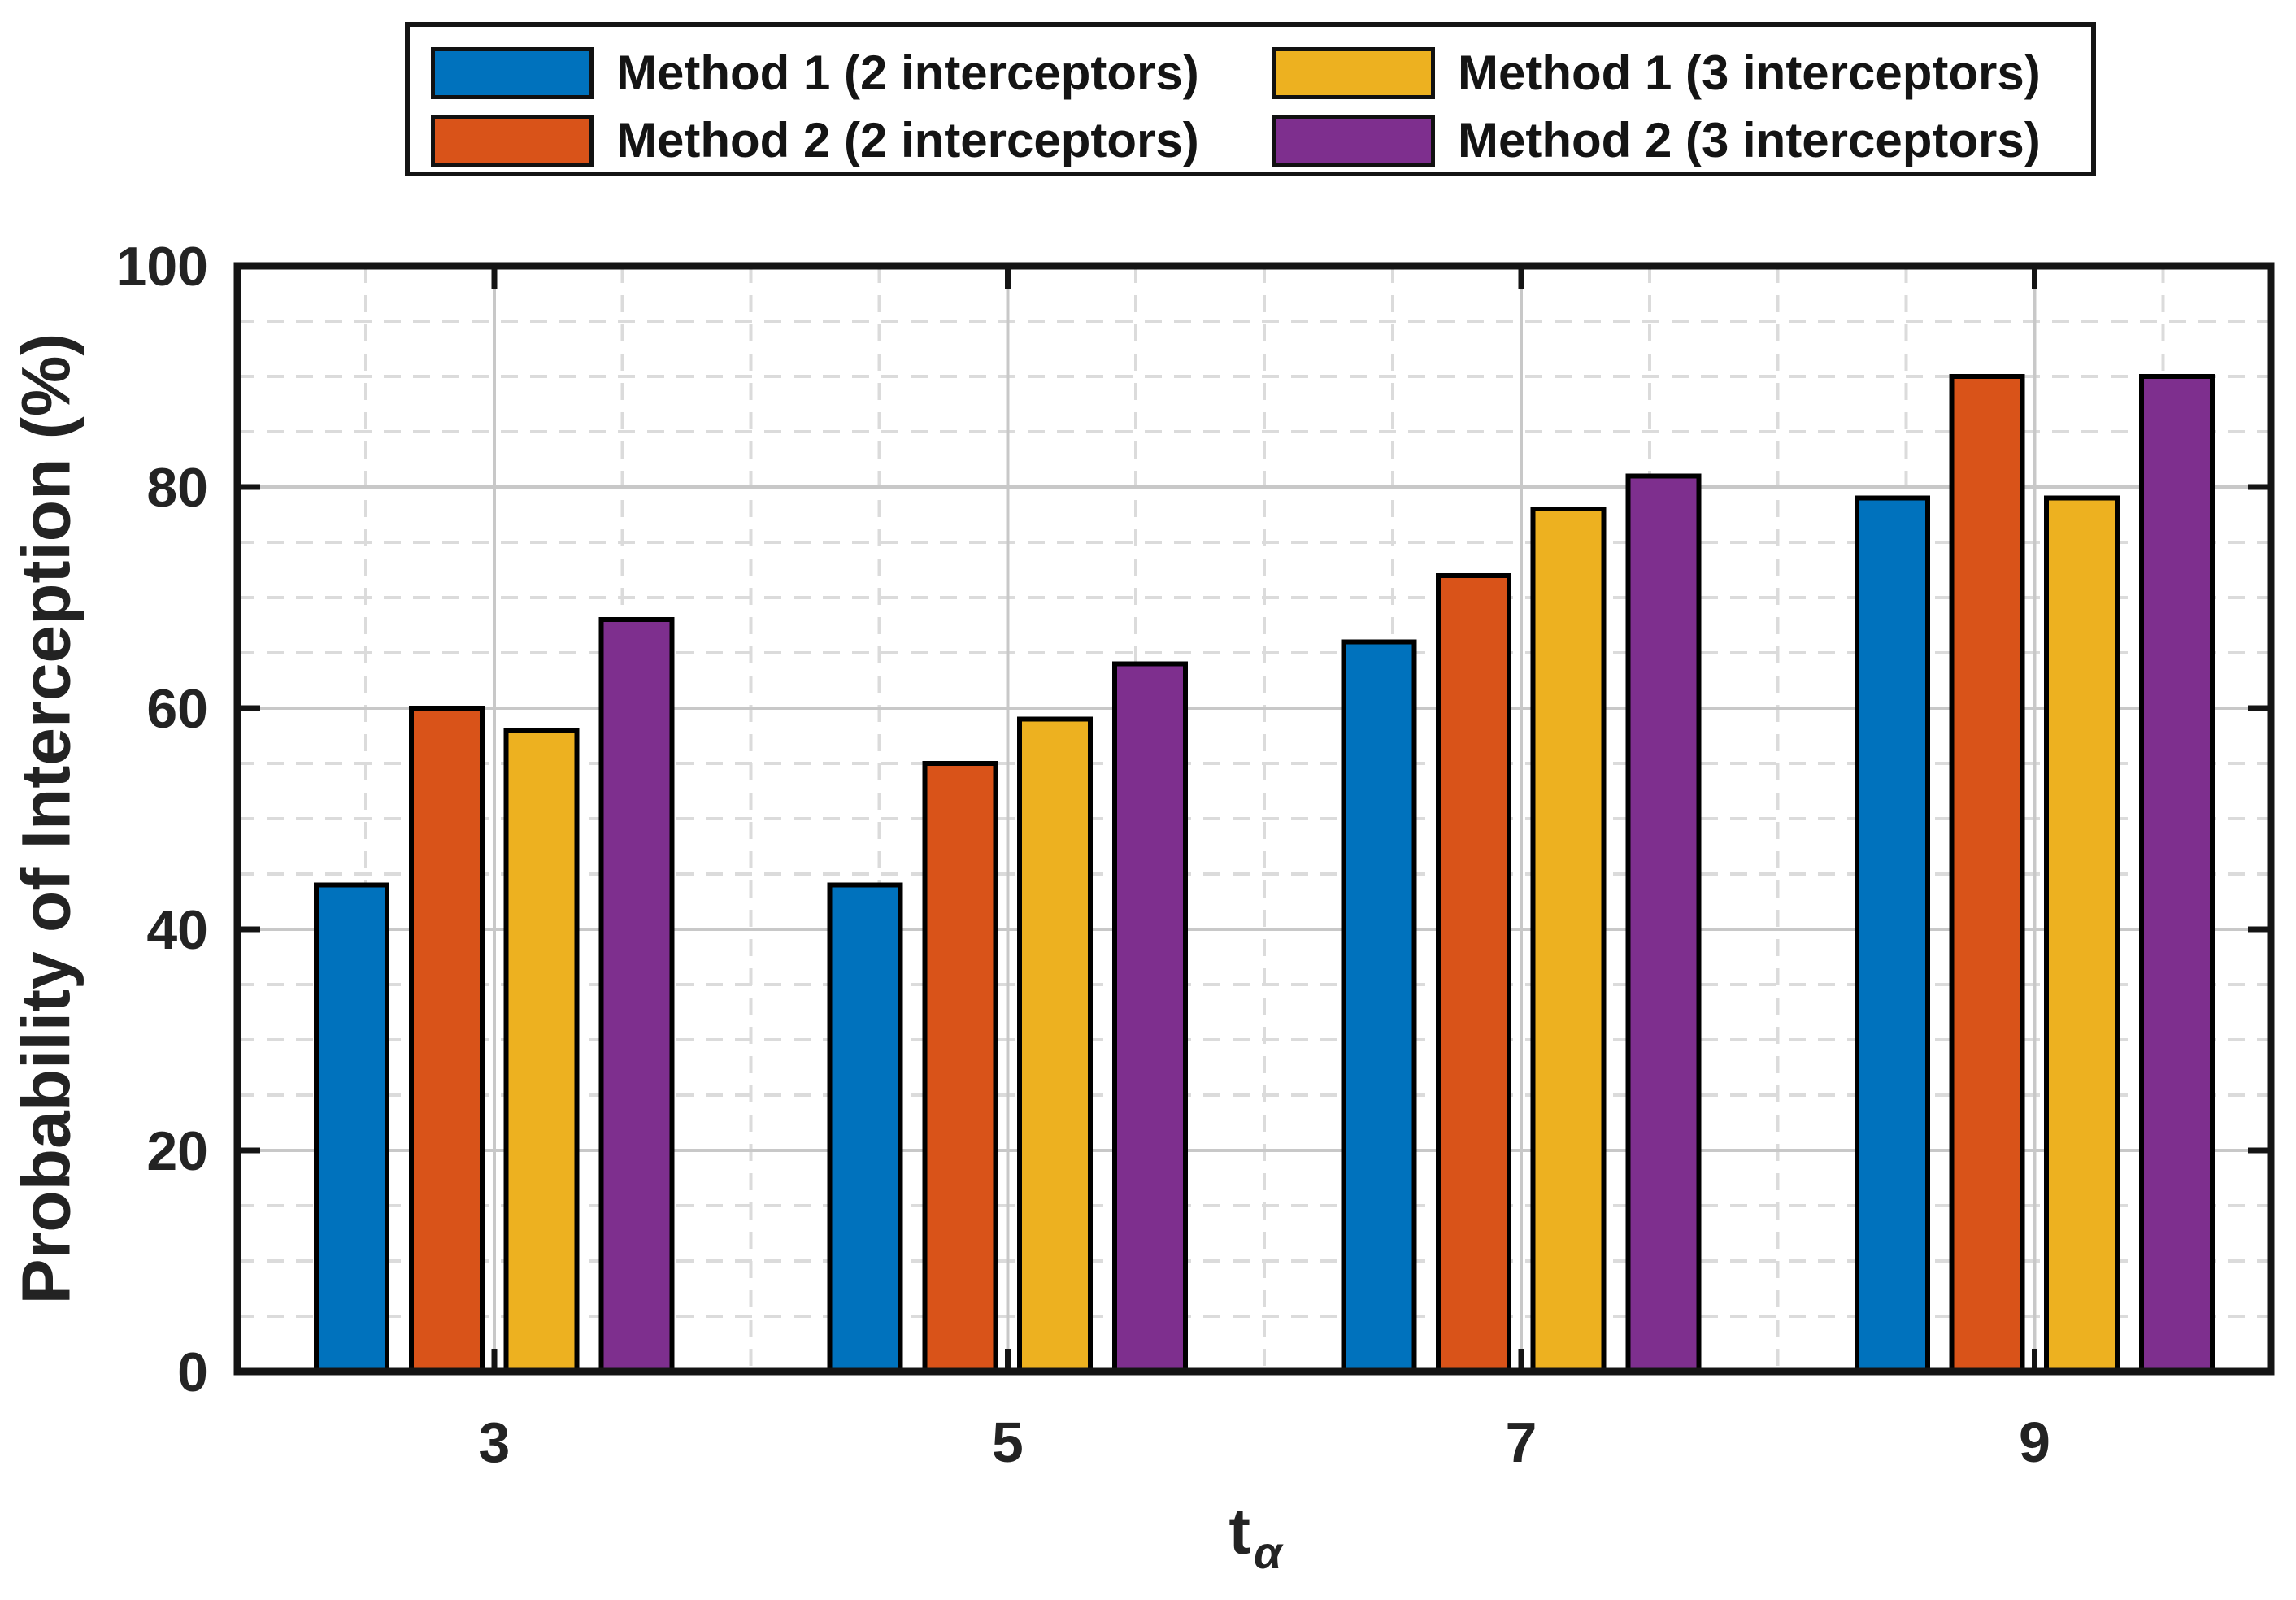 The width and height of the screenshot is (2296, 1600). What do you see at coordinates (2082, 934) in the screenshot?
I see `bar-method-1-3-interceptors--x9` at bounding box center [2082, 934].